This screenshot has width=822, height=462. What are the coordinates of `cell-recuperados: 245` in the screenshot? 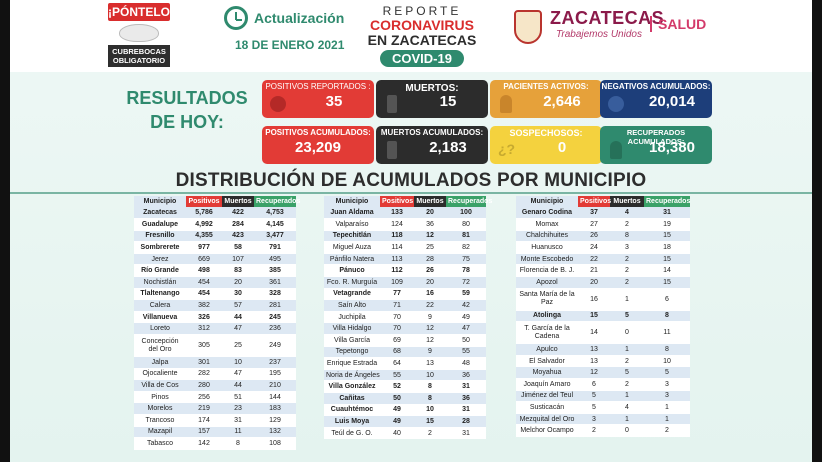 It's located at (275, 317).